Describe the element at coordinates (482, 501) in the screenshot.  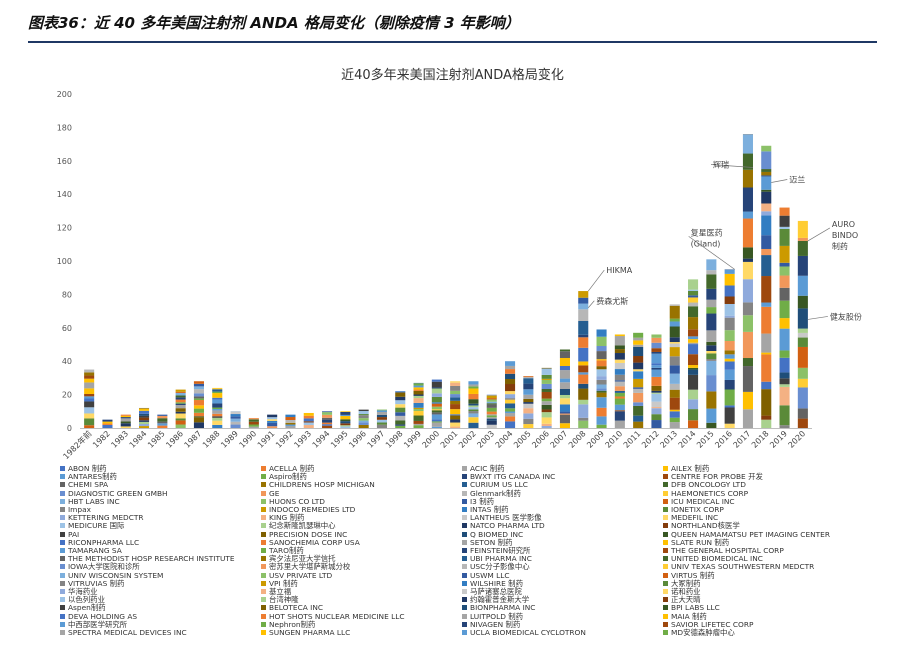
I see `legend-label: I3 制药` at that location.